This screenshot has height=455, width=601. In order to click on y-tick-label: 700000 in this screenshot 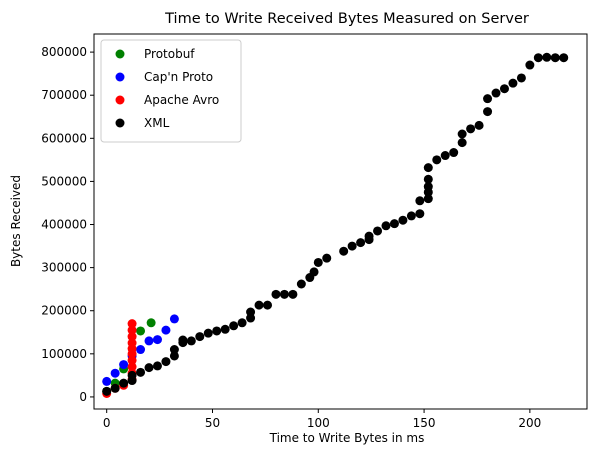, I will do `click(64, 95)`.